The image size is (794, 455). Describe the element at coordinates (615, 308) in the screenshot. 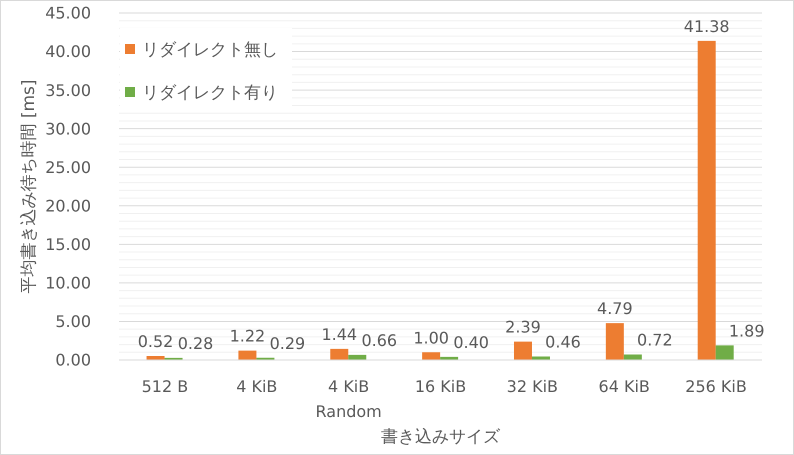

I see `data-label: 4.79` at that location.